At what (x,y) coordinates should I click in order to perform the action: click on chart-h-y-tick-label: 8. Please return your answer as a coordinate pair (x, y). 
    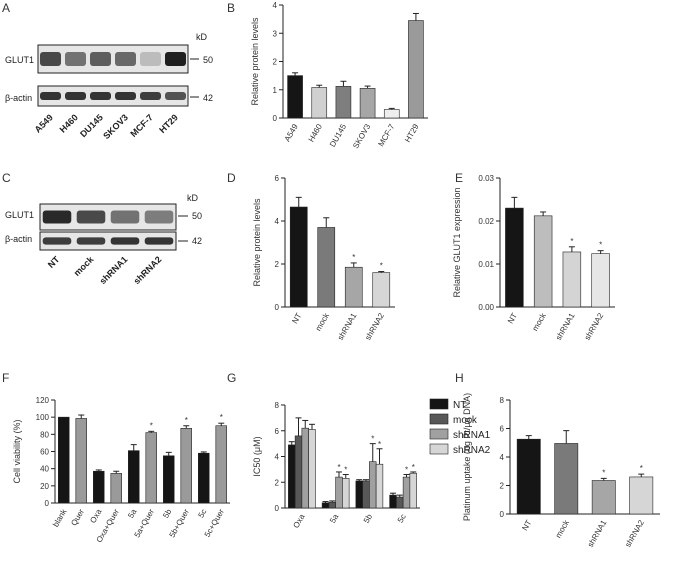
    Looking at the image, I should click on (502, 400).